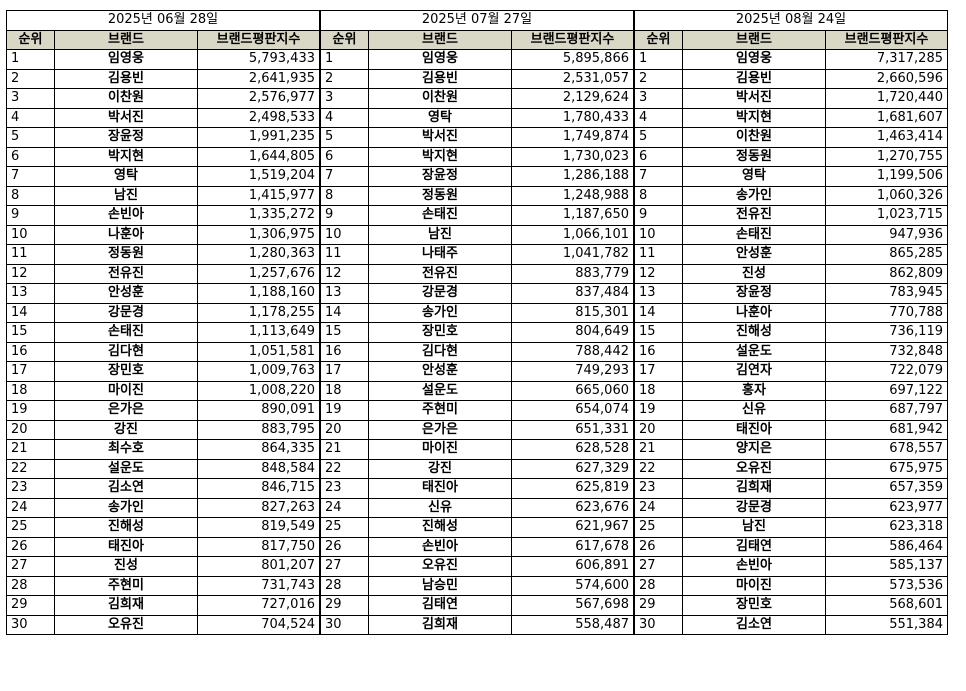 The image size is (966, 691). I want to click on rank-cell: 23, so click(658, 488).